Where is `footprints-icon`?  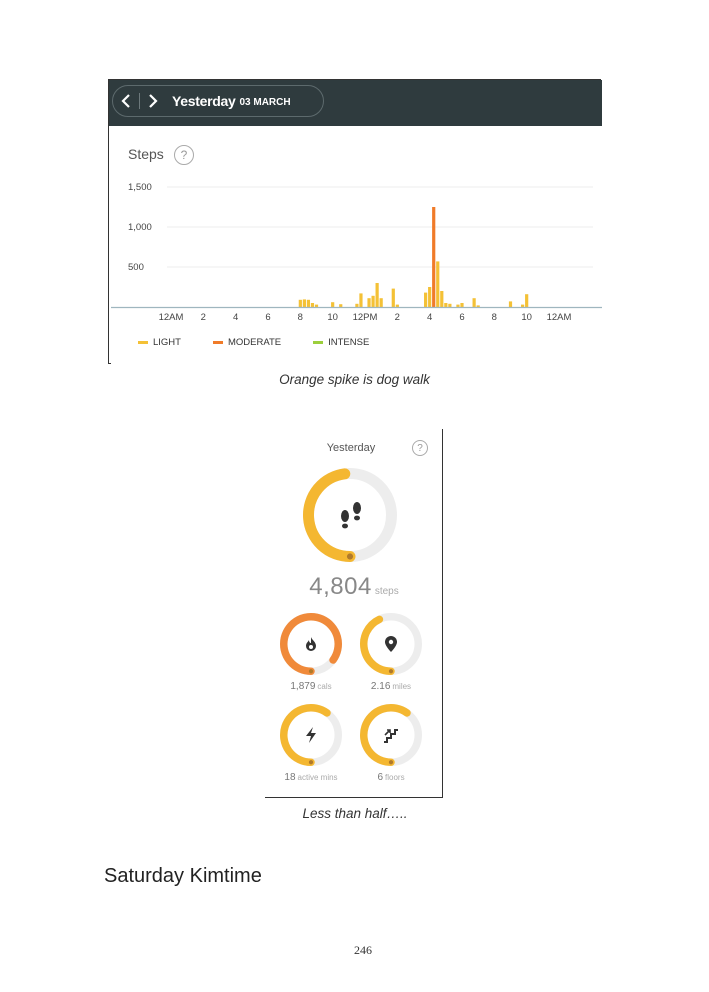 footprints-icon is located at coordinates (351, 515).